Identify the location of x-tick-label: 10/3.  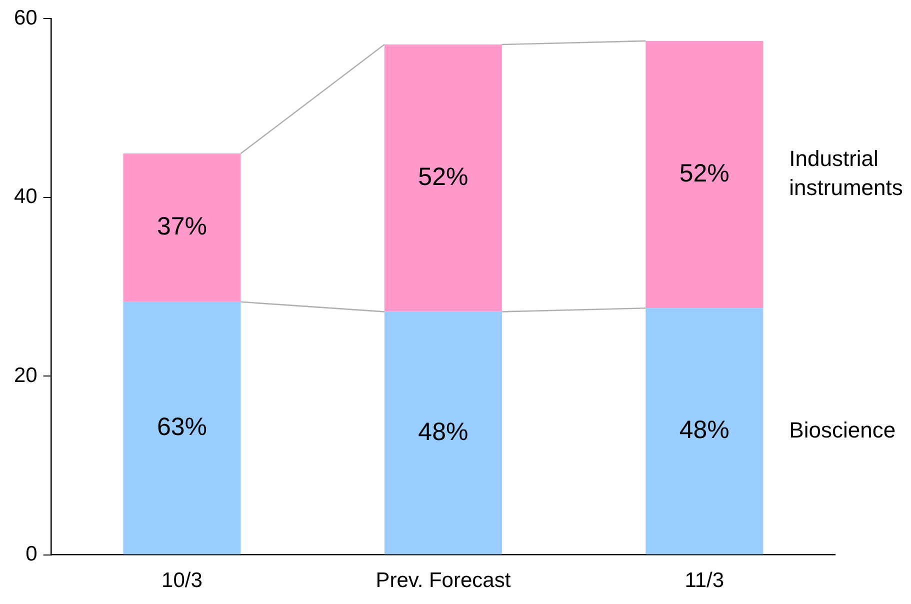
(182, 580).